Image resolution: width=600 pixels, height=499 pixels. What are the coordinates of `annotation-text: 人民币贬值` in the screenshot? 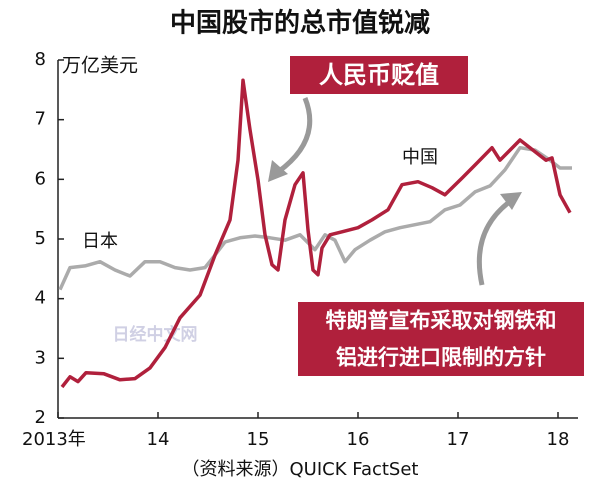 It's located at (379, 75).